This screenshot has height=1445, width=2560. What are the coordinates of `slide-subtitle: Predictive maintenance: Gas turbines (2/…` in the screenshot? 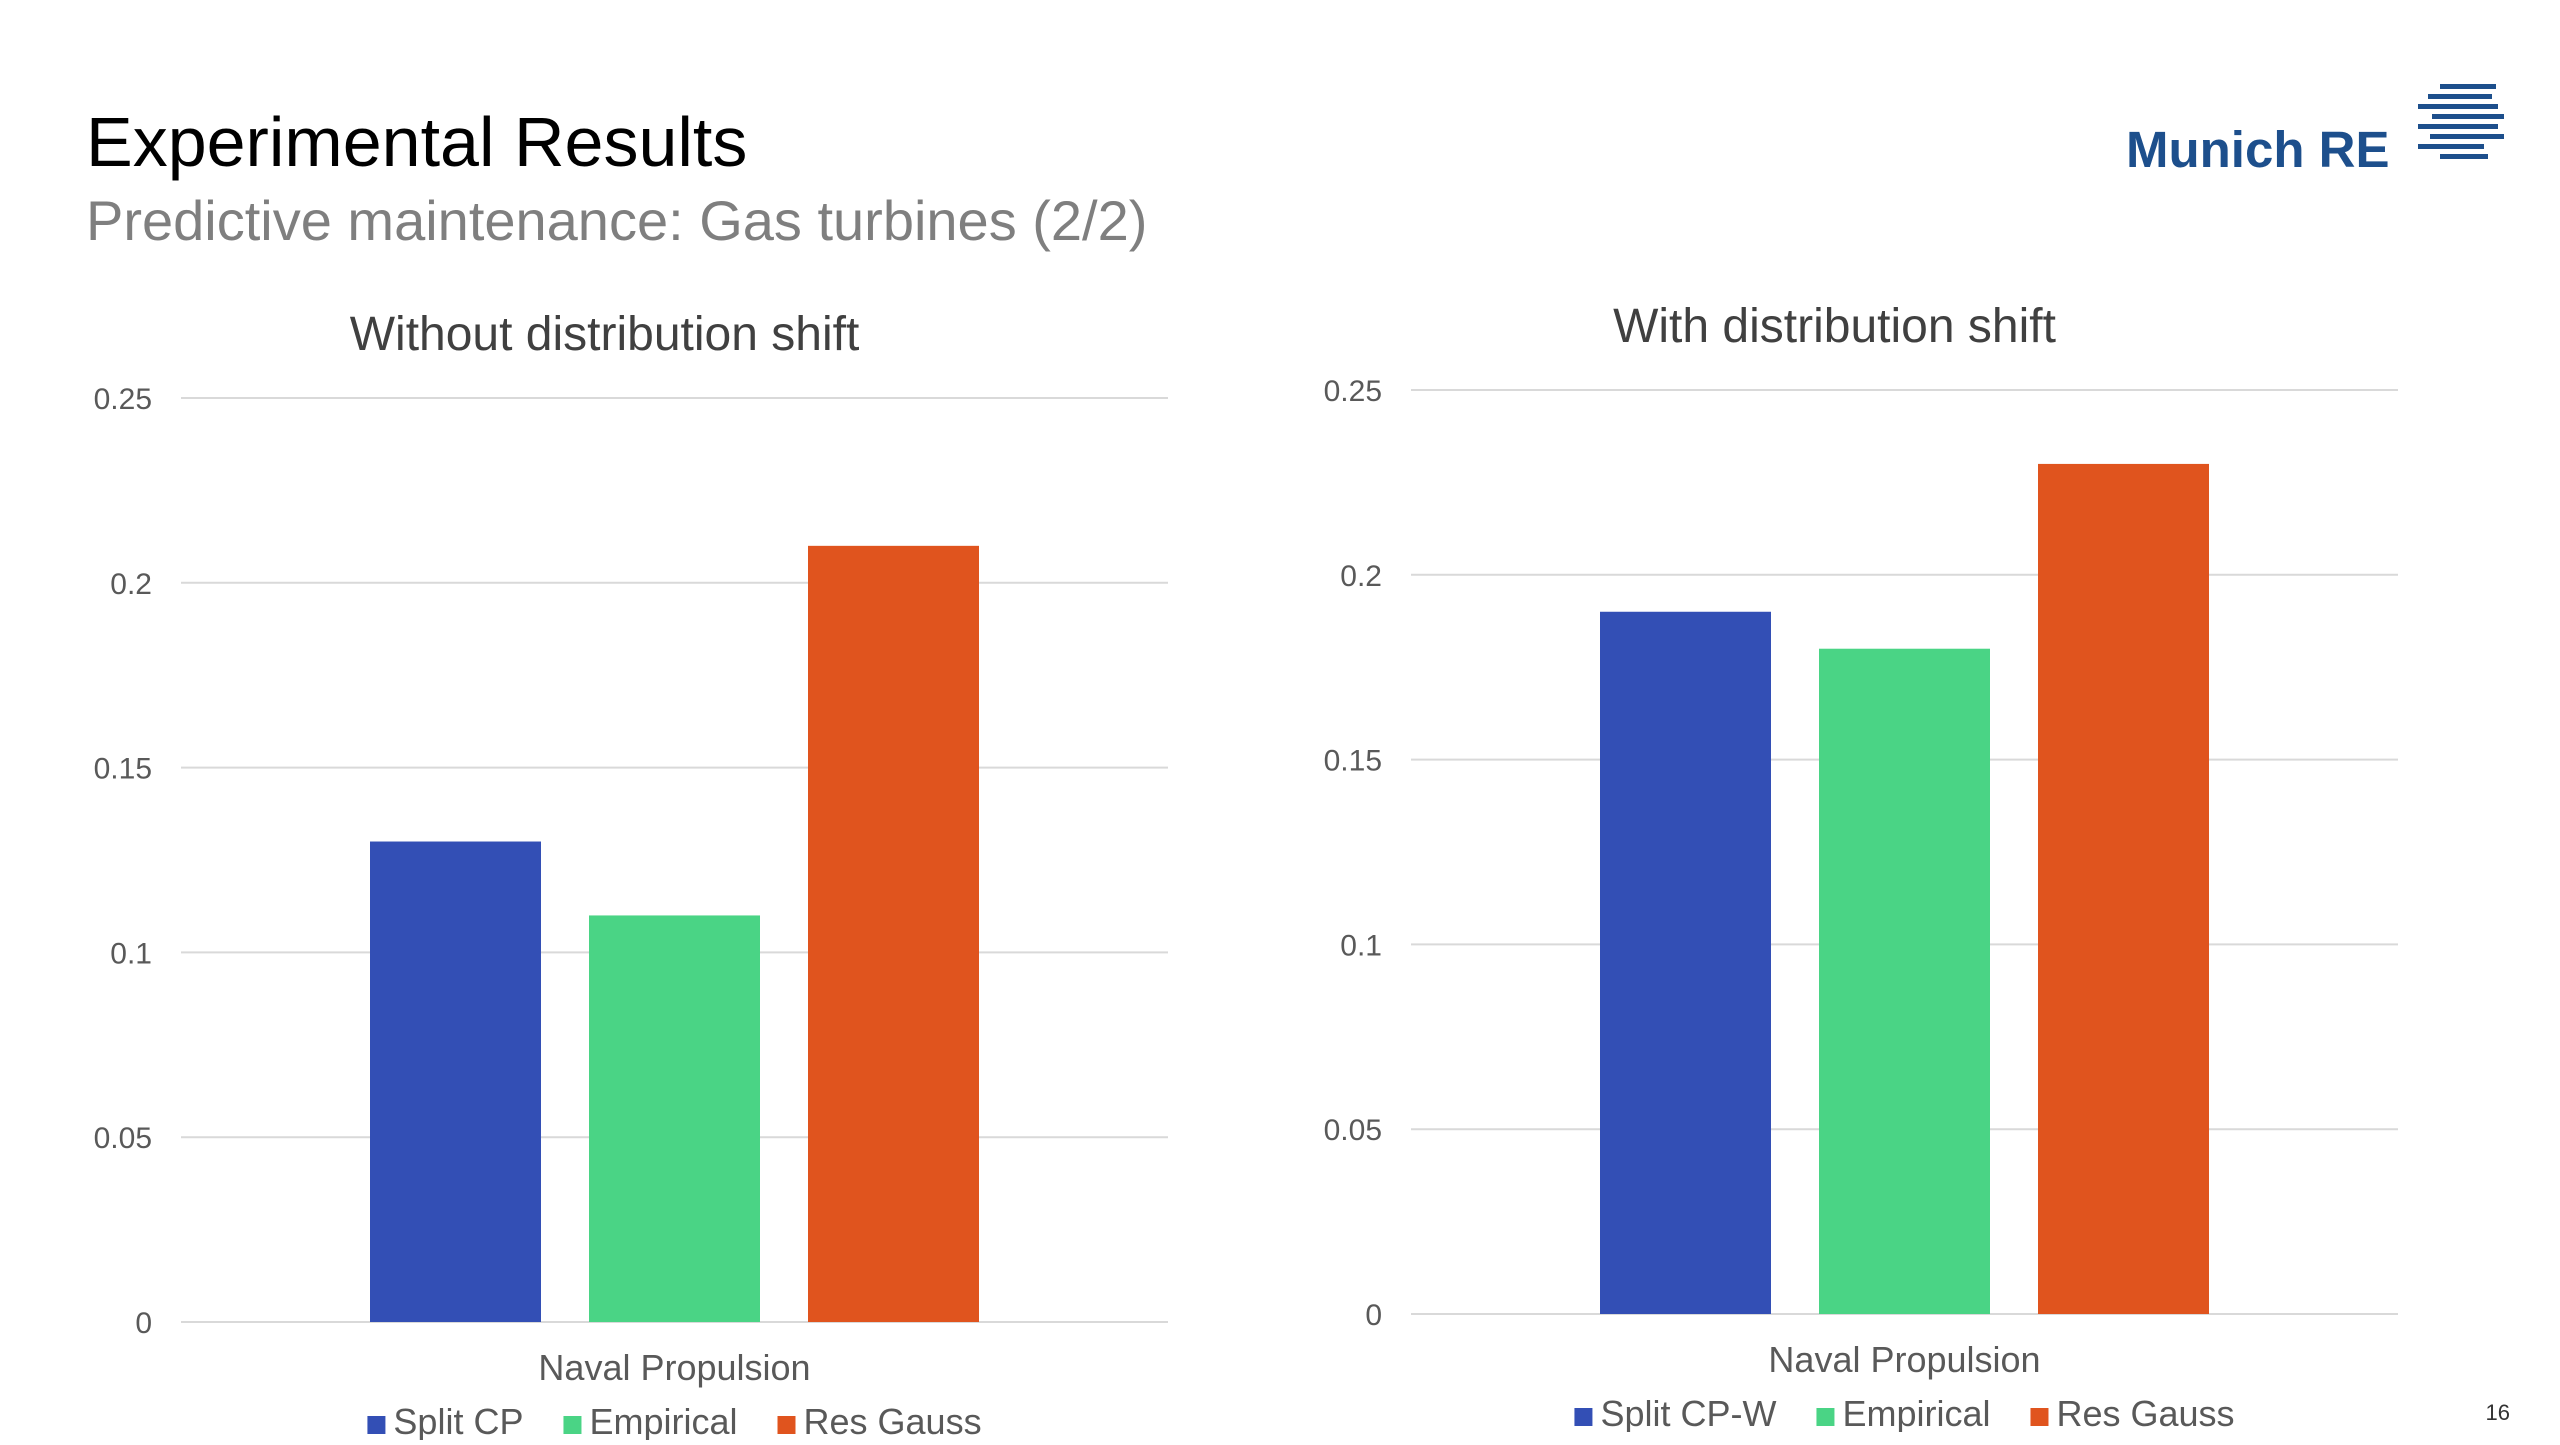 It's located at (617, 220).